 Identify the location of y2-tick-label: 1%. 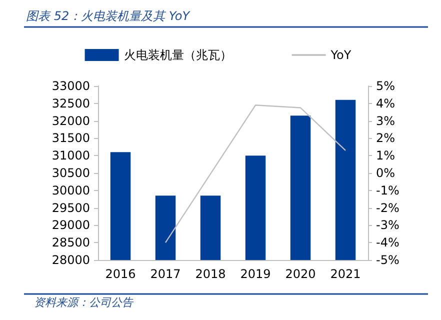
(386, 155).